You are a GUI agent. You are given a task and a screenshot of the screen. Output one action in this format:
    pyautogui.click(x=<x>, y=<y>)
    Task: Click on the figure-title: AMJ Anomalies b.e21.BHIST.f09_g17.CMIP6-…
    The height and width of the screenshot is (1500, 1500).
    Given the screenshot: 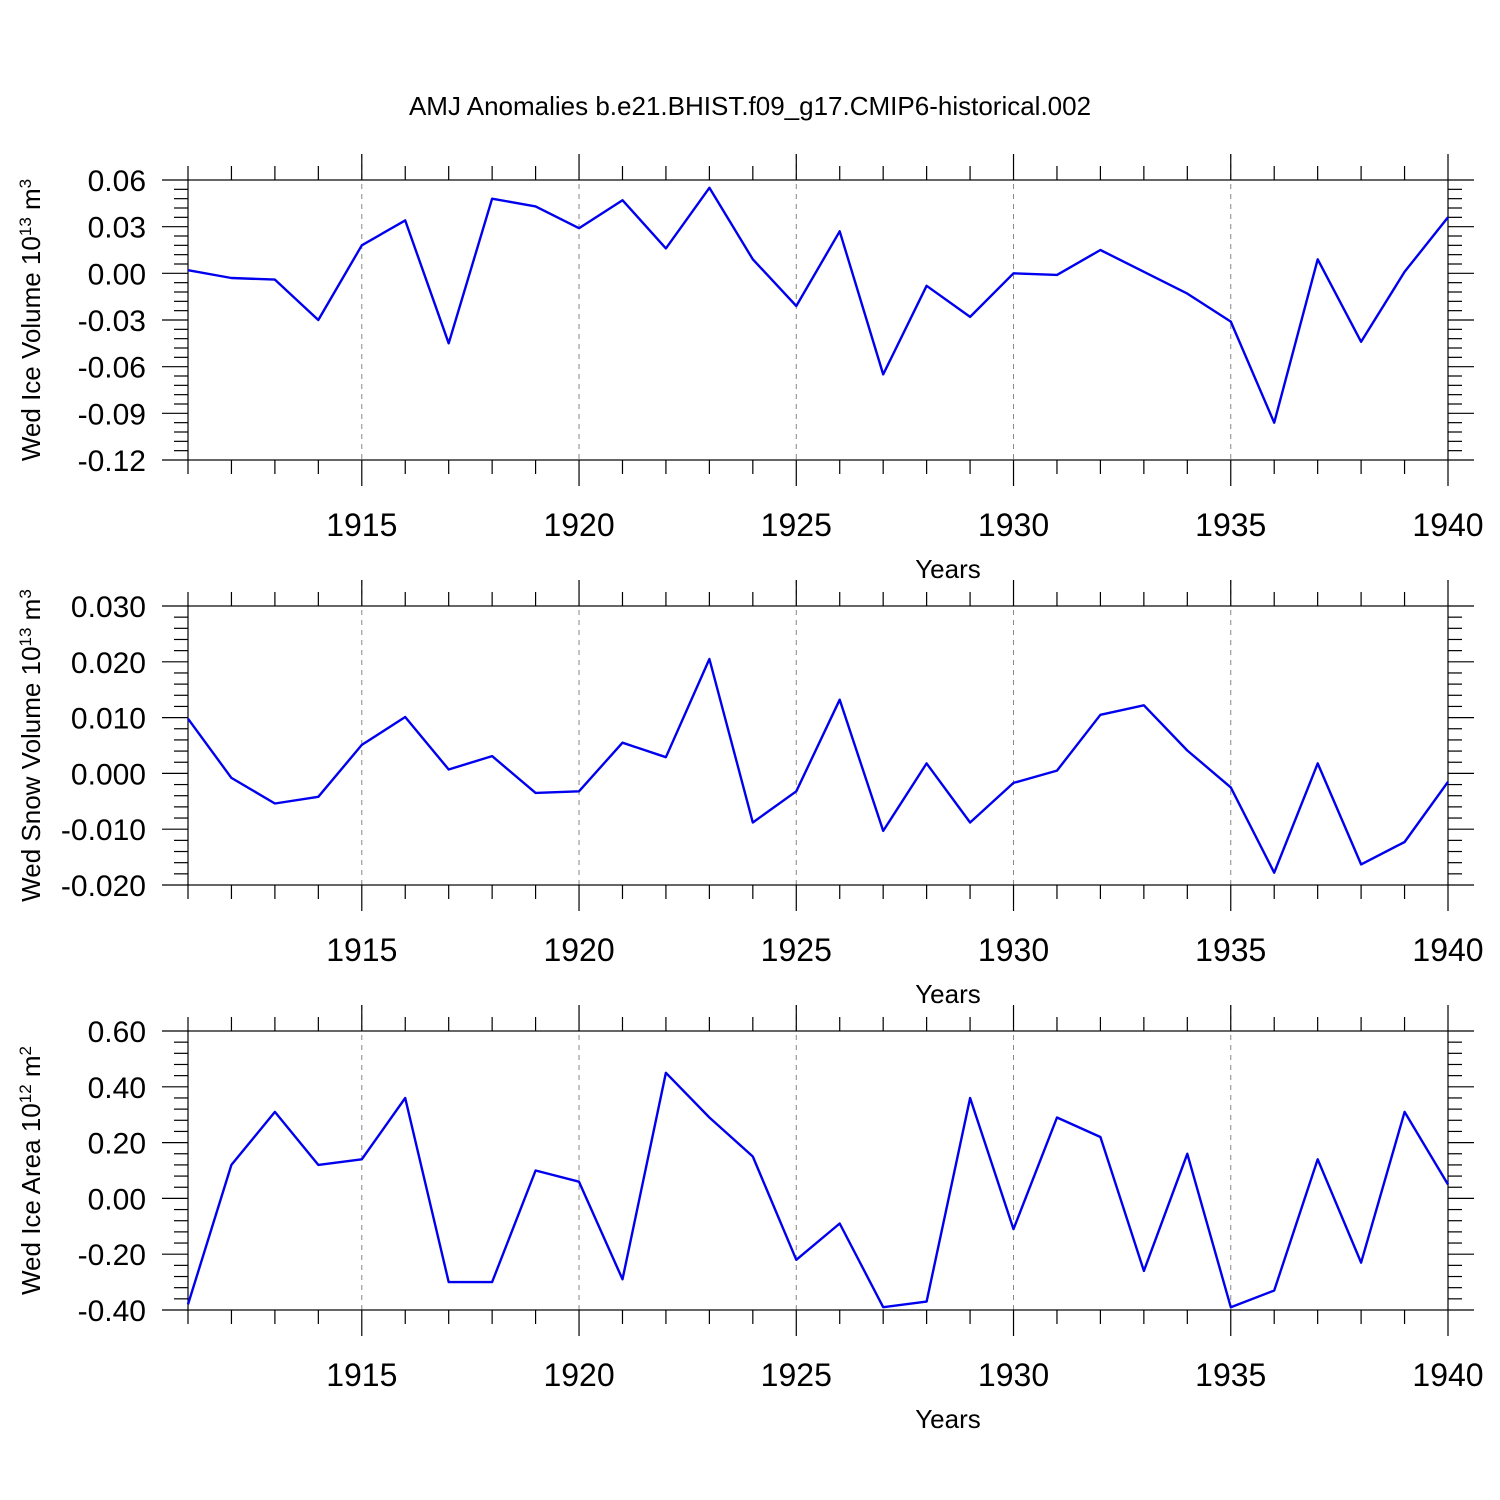 What is the action you would take?
    pyautogui.click(x=750, y=106)
    